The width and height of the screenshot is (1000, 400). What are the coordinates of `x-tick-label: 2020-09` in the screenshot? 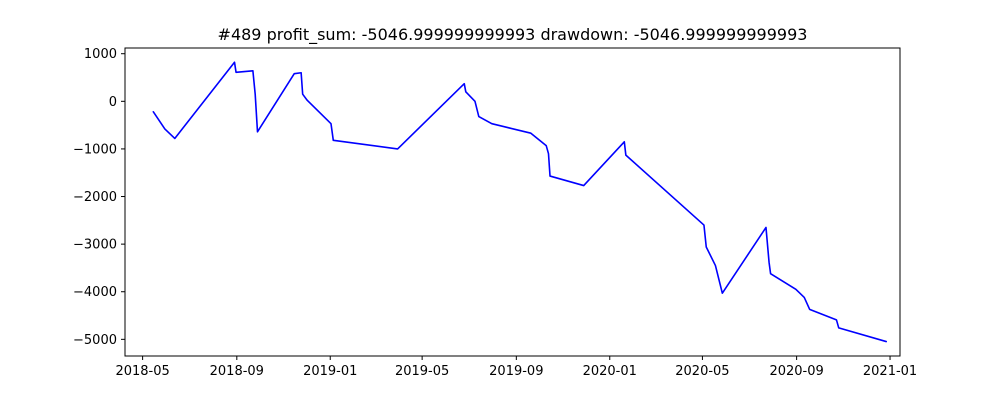 It's located at (796, 371).